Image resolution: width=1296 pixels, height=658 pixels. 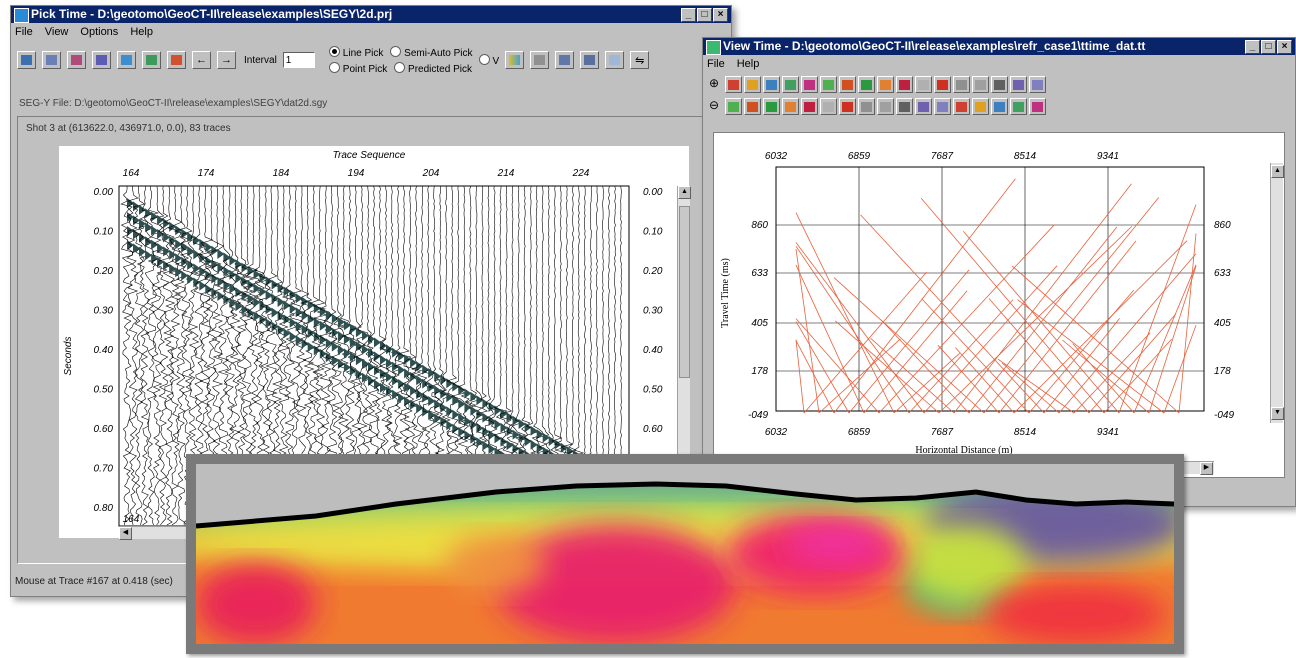 I want to click on seismic-vertical-scrollbar: ▲, so click(x=684, y=362).